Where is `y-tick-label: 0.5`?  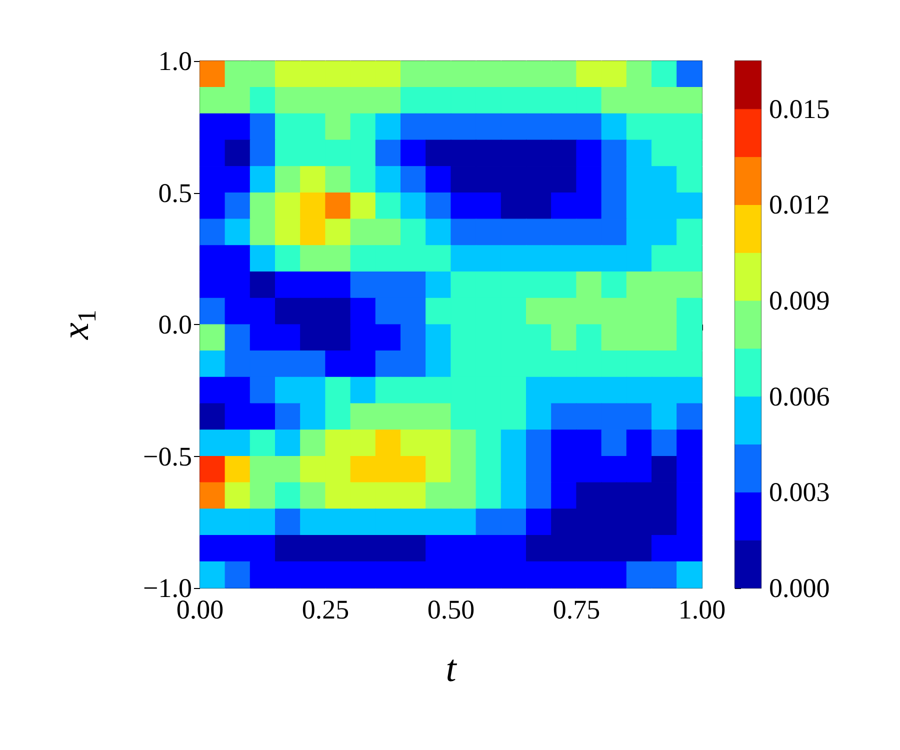
y-tick-label: 0.5 is located at coordinates (175, 193).